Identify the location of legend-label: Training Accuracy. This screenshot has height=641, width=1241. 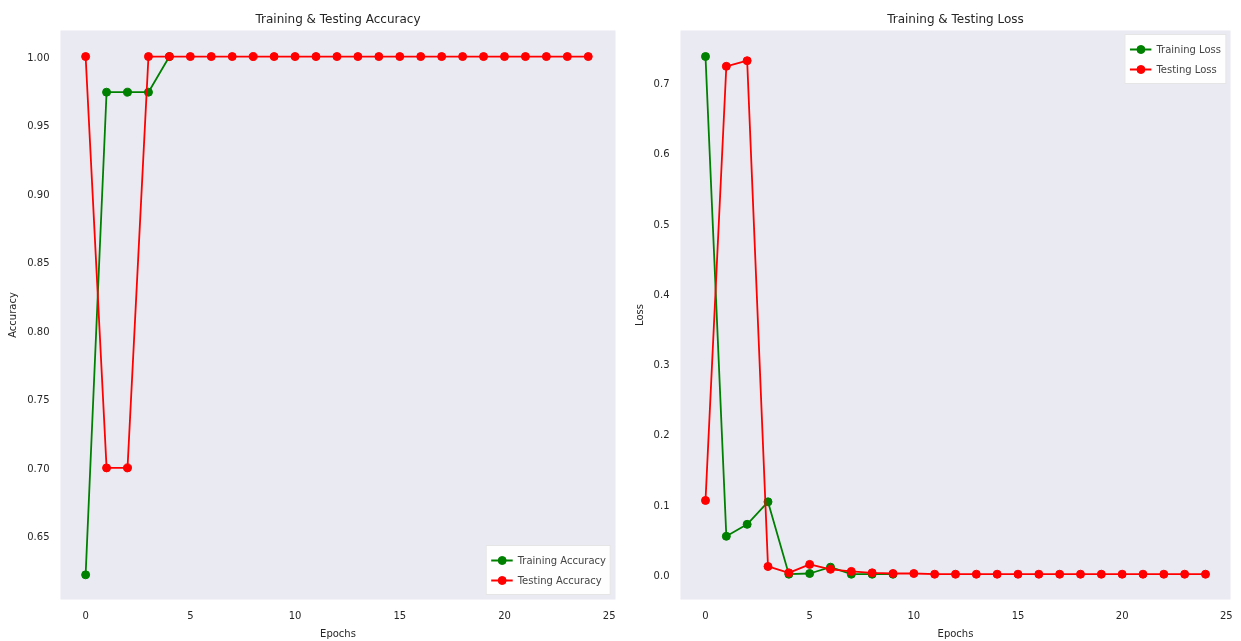
(561, 560).